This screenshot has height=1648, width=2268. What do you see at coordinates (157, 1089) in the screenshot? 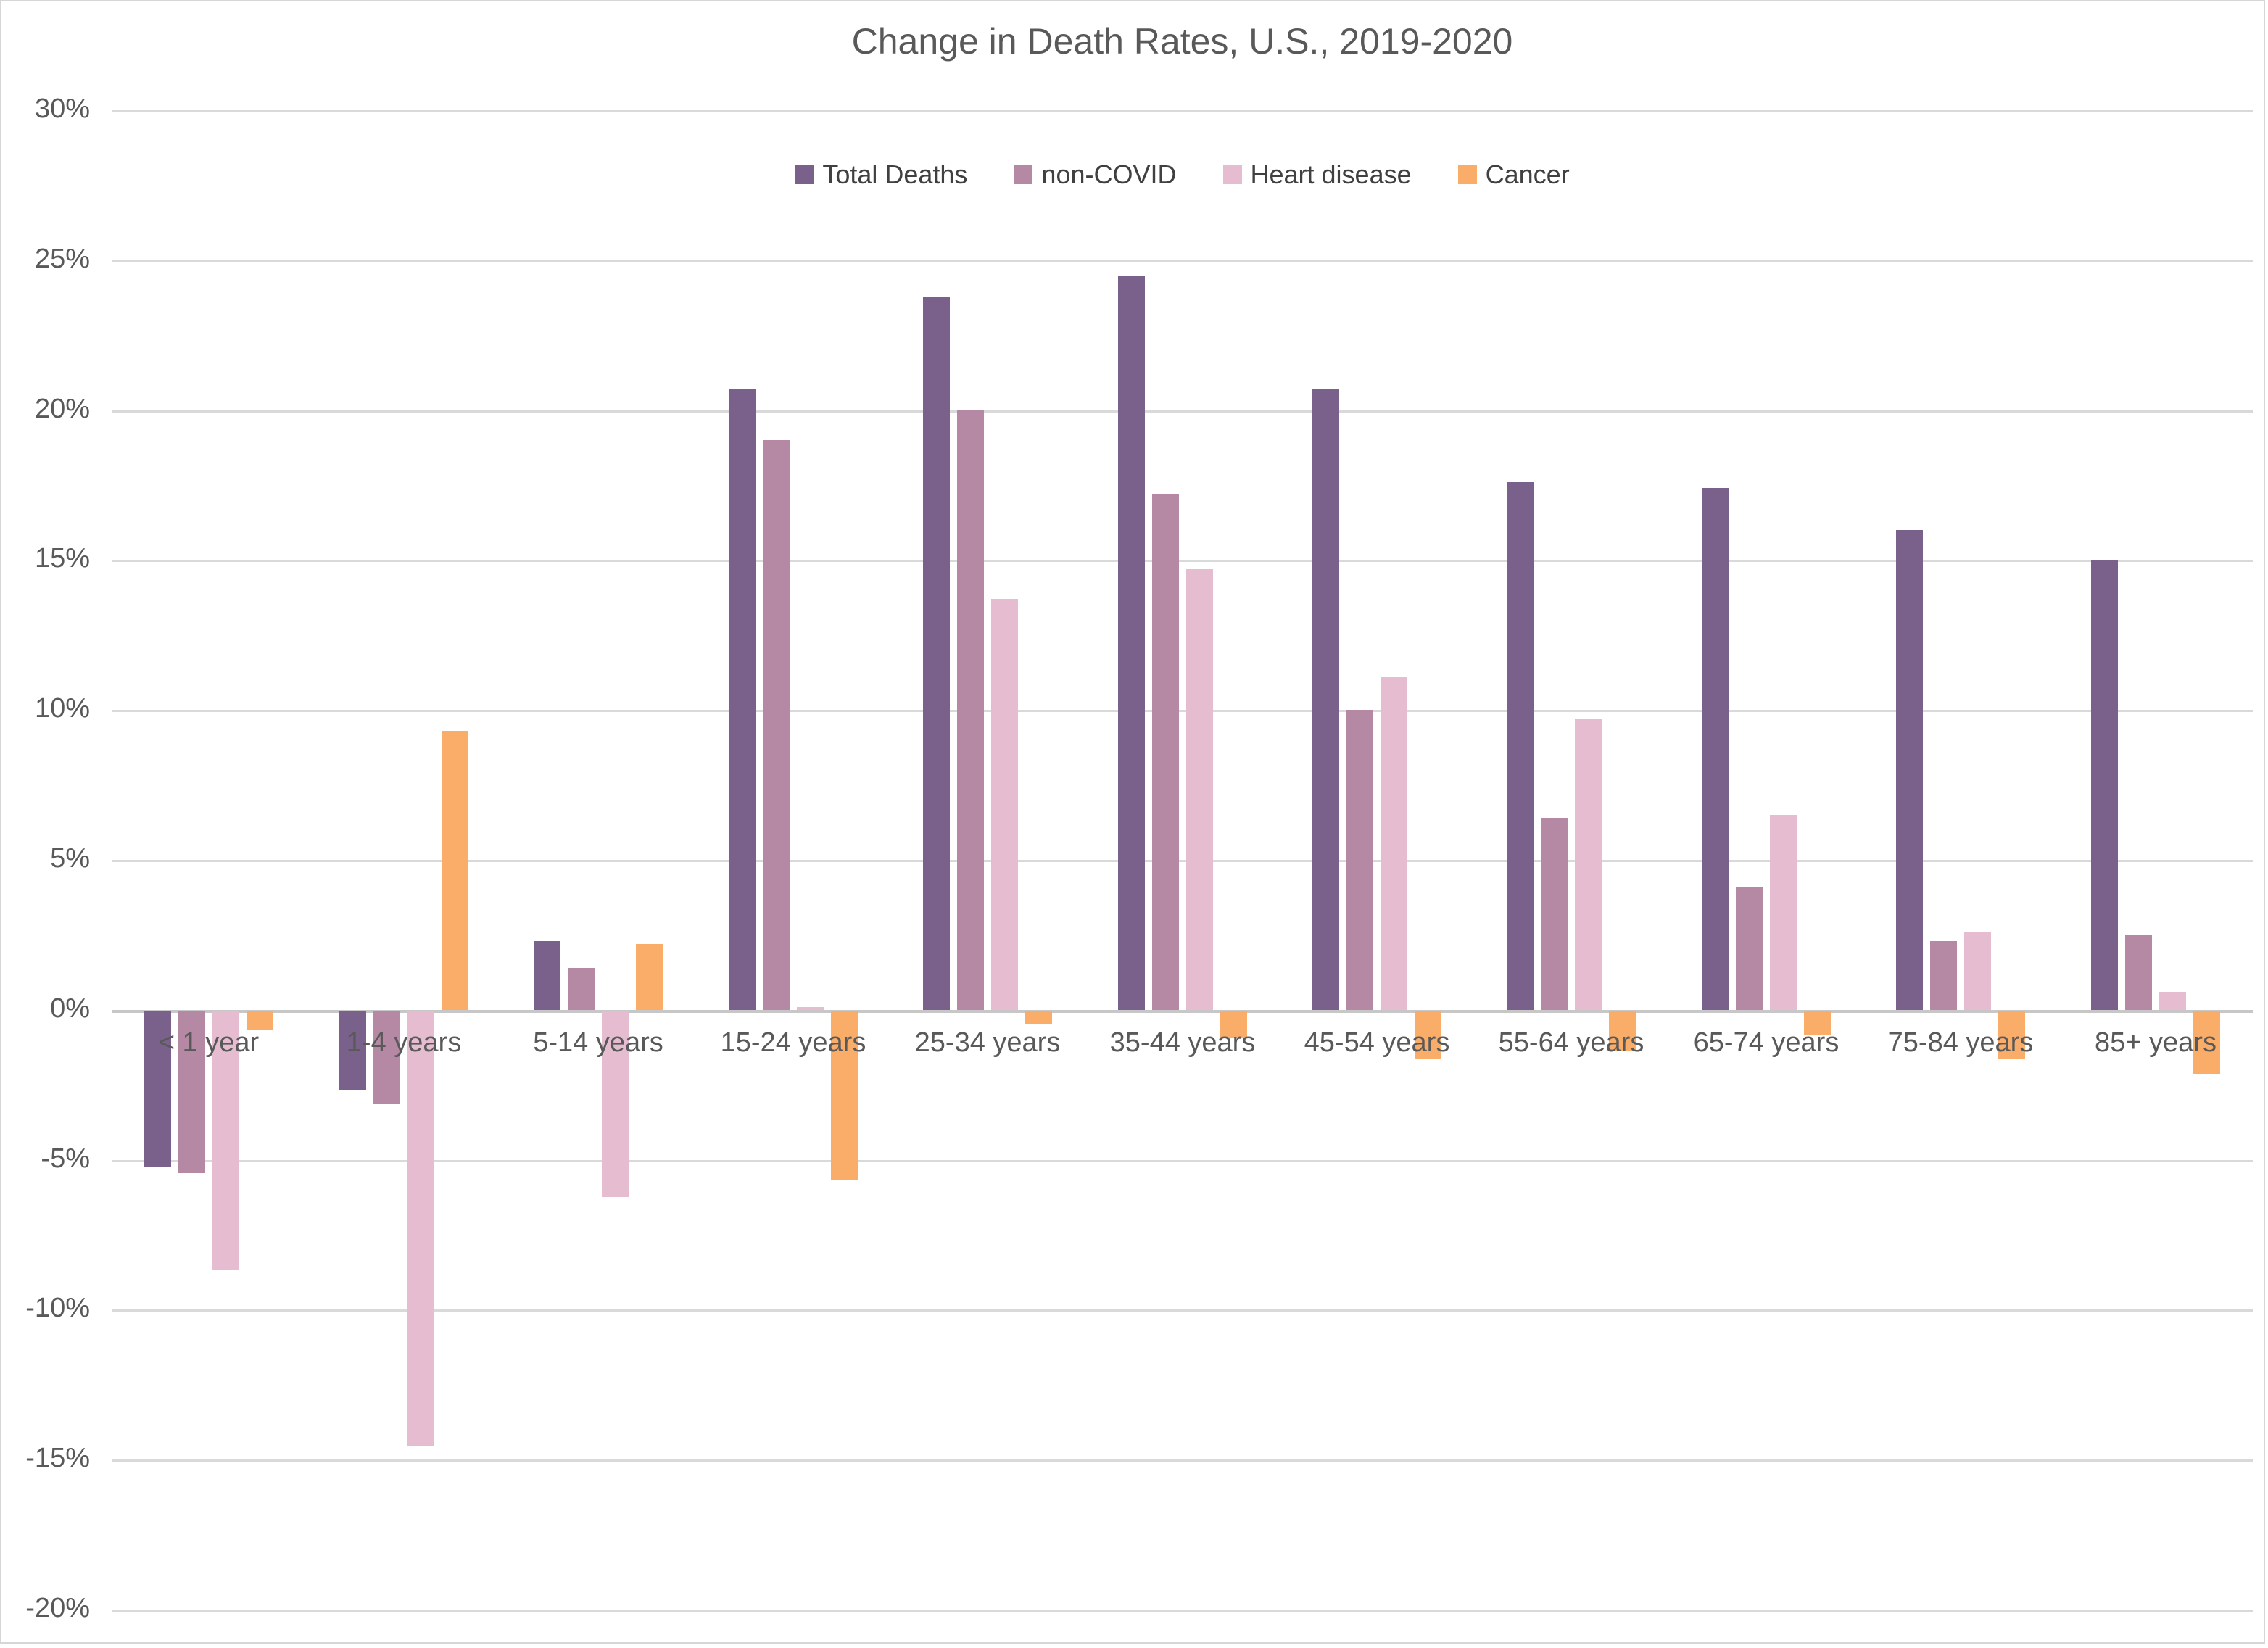
I see `bar-total-deaths-1-year` at bounding box center [157, 1089].